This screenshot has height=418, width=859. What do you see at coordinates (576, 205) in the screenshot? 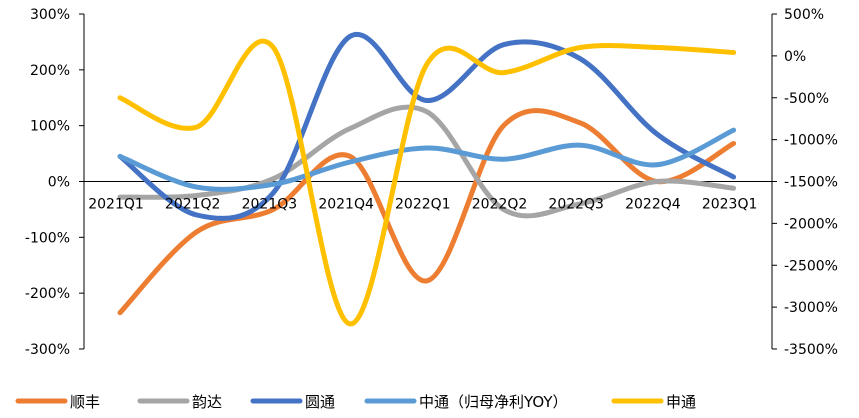
I see `x-tick-label: 2022Q3` at bounding box center [576, 205].